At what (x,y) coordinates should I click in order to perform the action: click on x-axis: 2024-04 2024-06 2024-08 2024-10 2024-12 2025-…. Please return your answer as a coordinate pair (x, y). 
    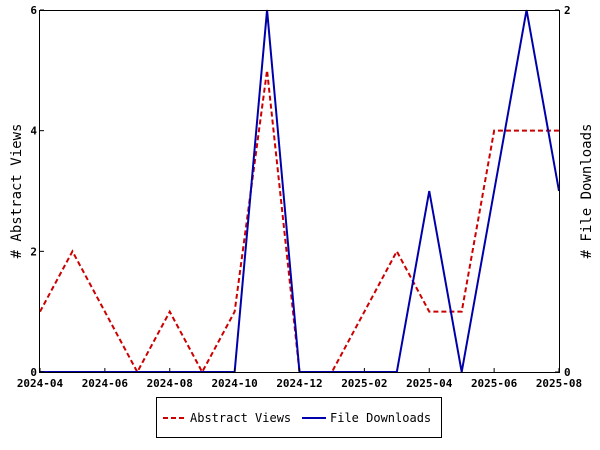
    Looking at the image, I should click on (299, 379).